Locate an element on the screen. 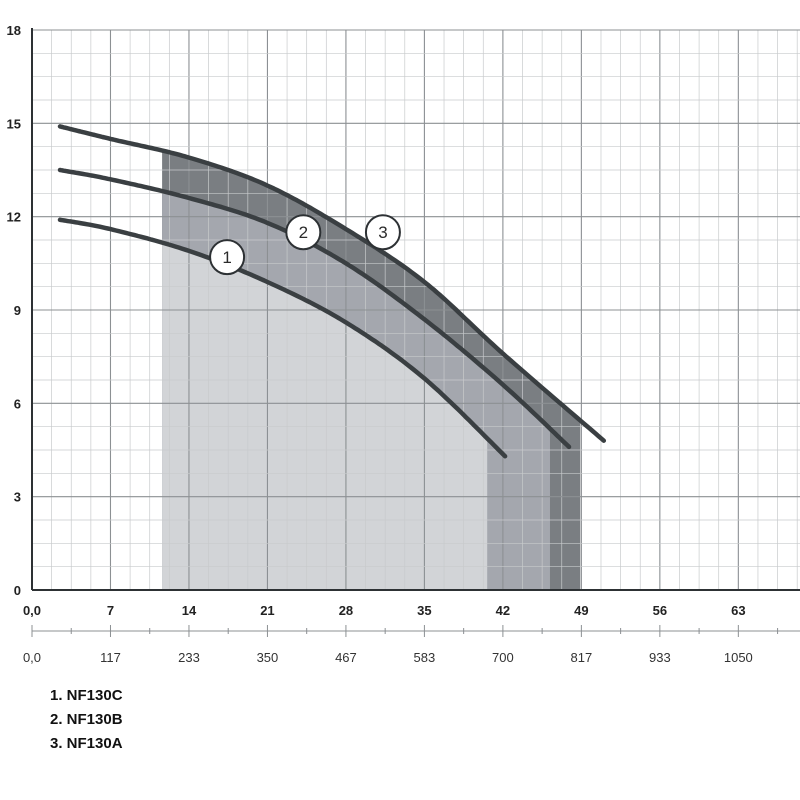  curve-marker-1: 1 is located at coordinates (227, 257).